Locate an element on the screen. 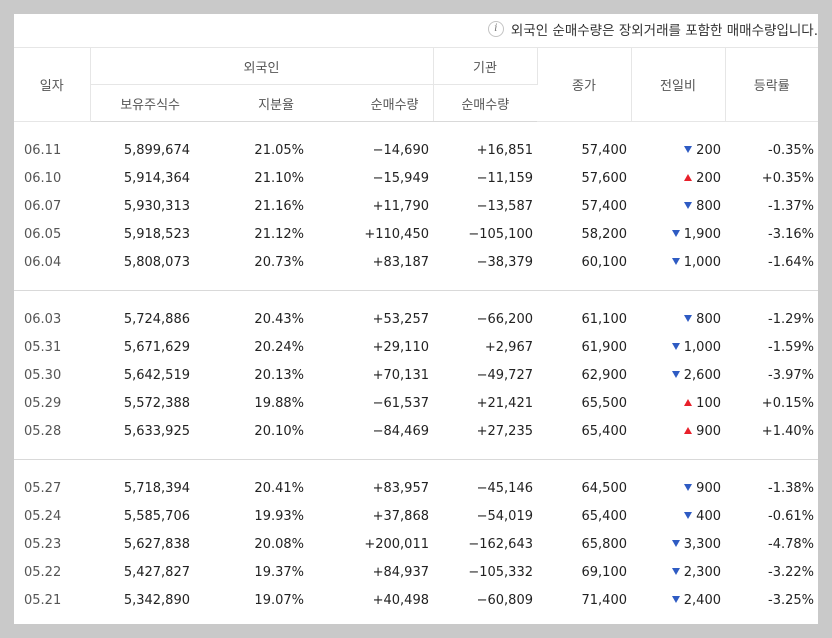 The width and height of the screenshot is (832, 638). inst-net-cell: +27,235 is located at coordinates (504, 431).